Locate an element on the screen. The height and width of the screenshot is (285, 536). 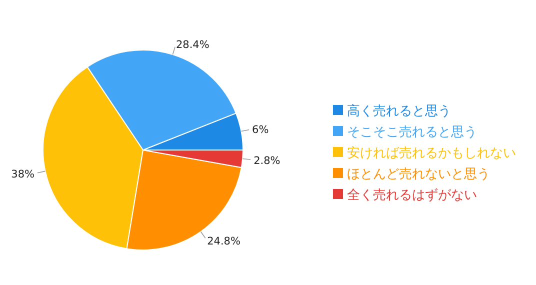
legend-label: 全く売れるはずがない is located at coordinates (412, 195).